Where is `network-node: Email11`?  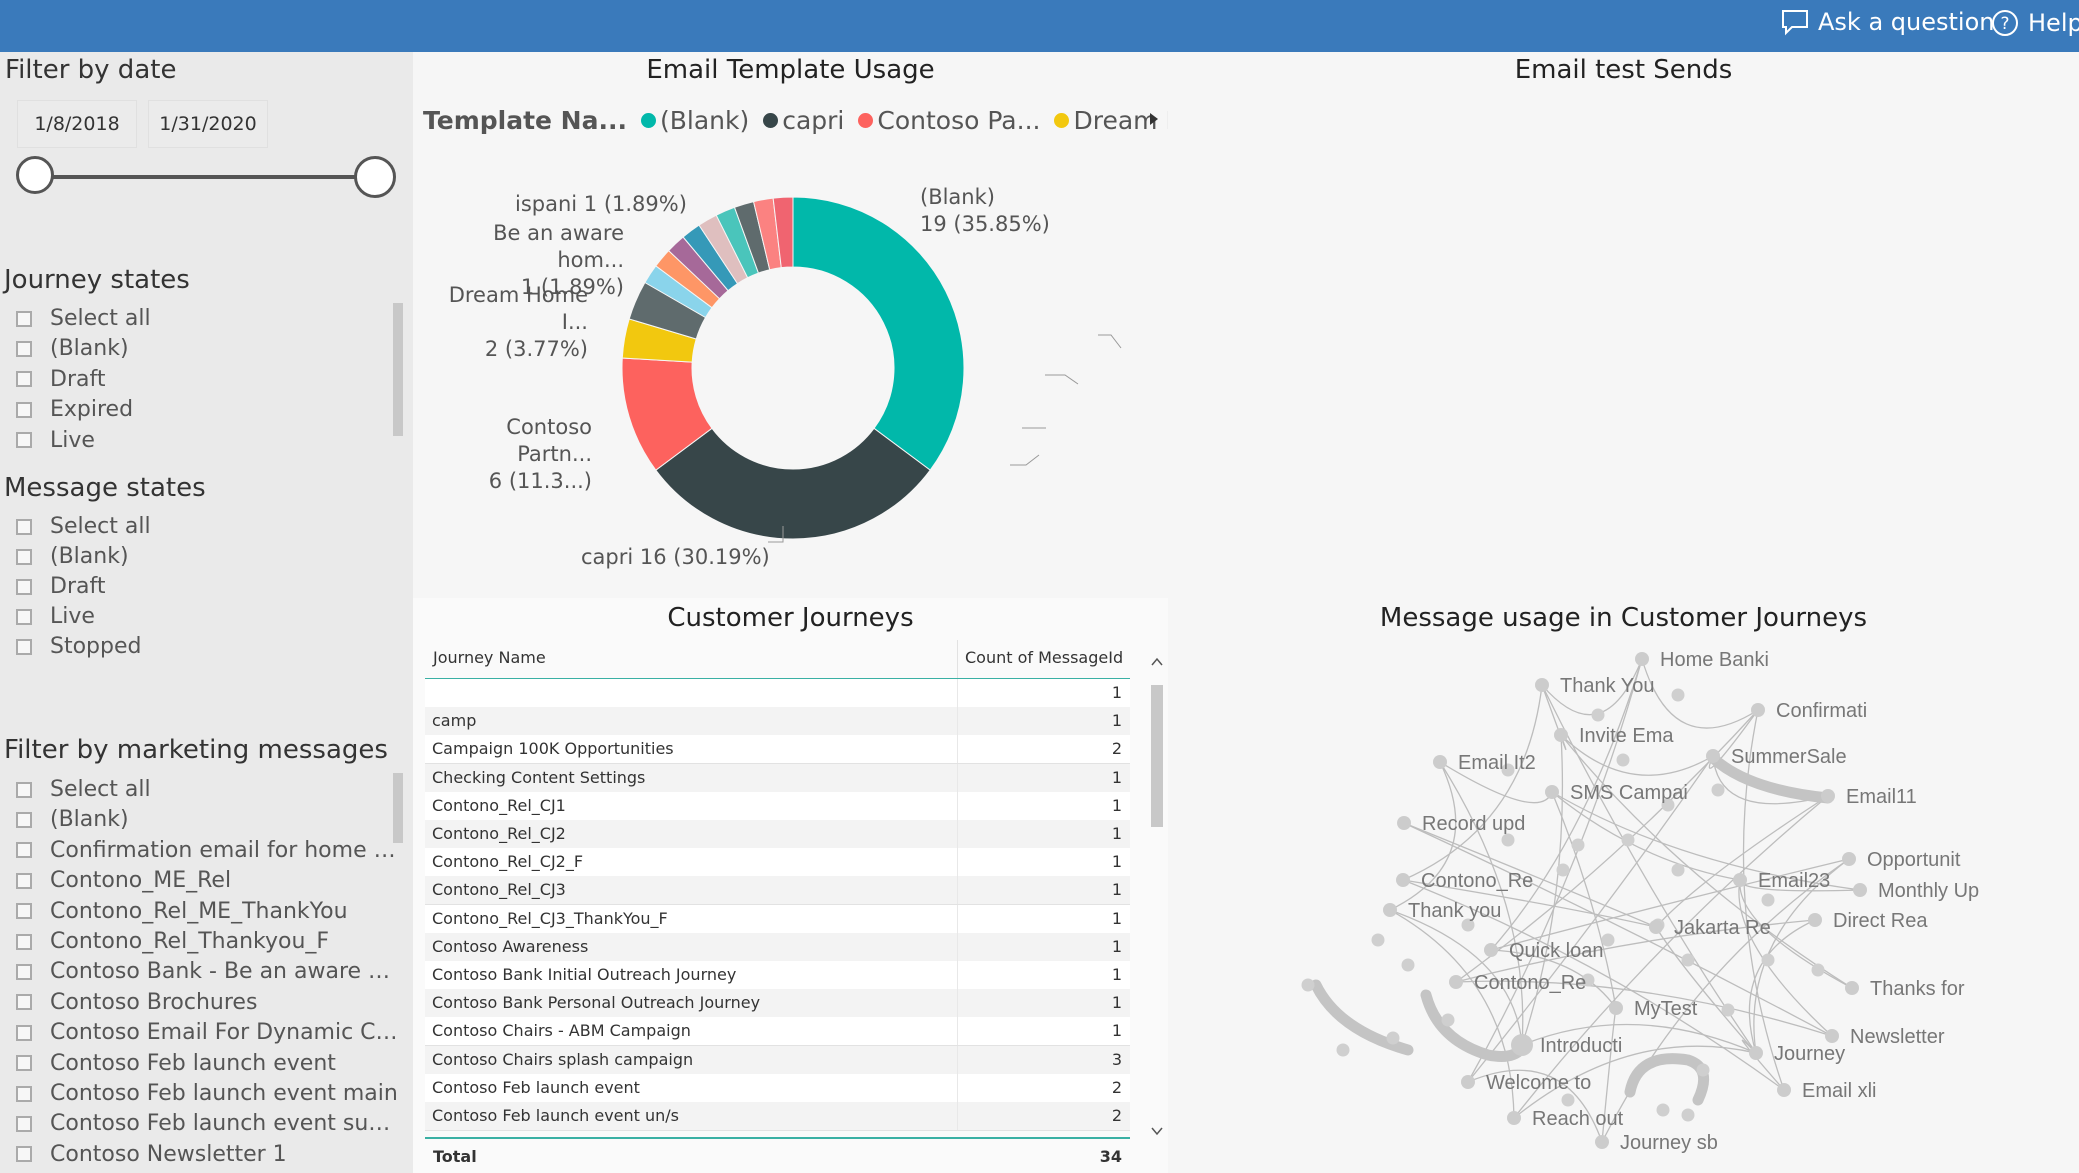 network-node: Email11 is located at coordinates (1869, 797).